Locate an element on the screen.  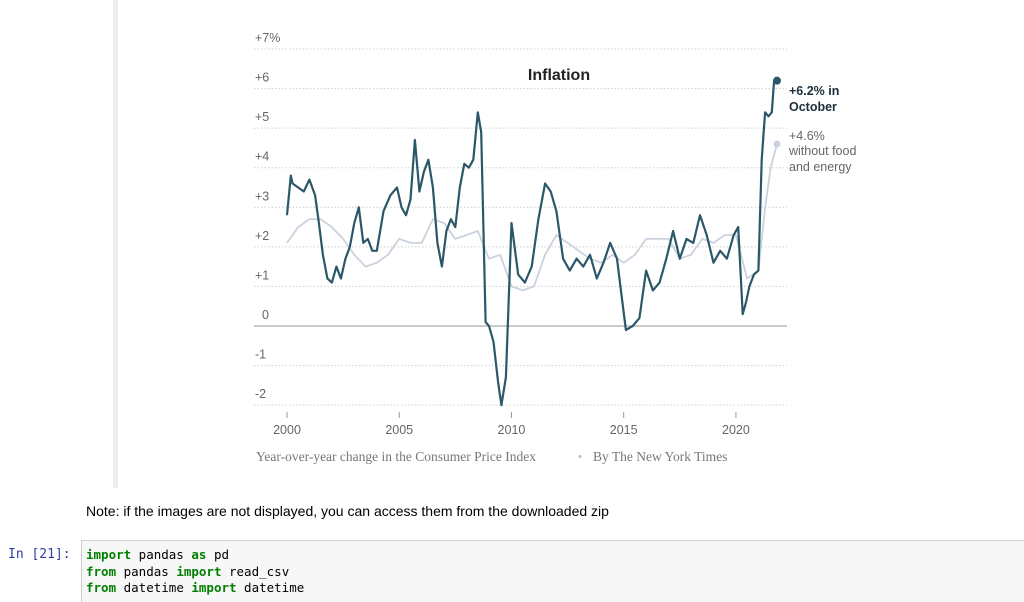
series-end-point-core is located at coordinates (777, 144).